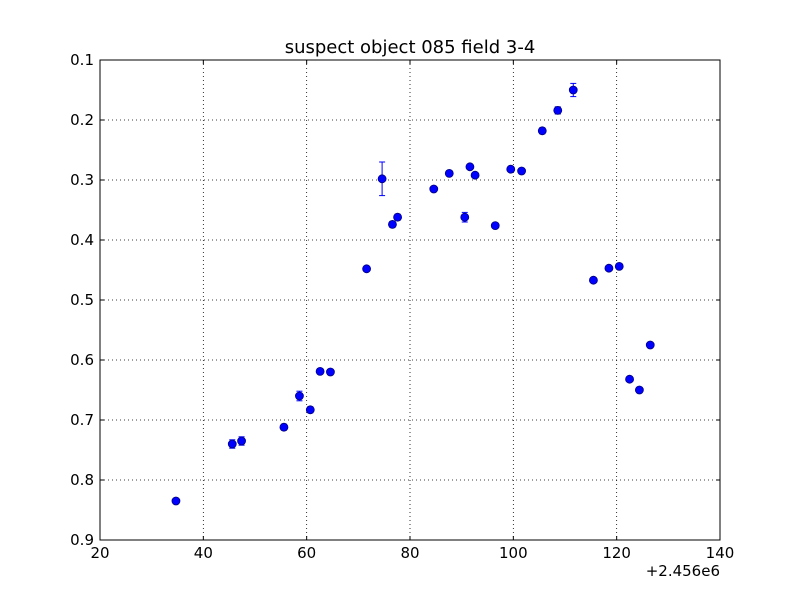 The image size is (800, 600). What do you see at coordinates (82, 420) in the screenshot?
I see `y-tick-label: 0.7` at bounding box center [82, 420].